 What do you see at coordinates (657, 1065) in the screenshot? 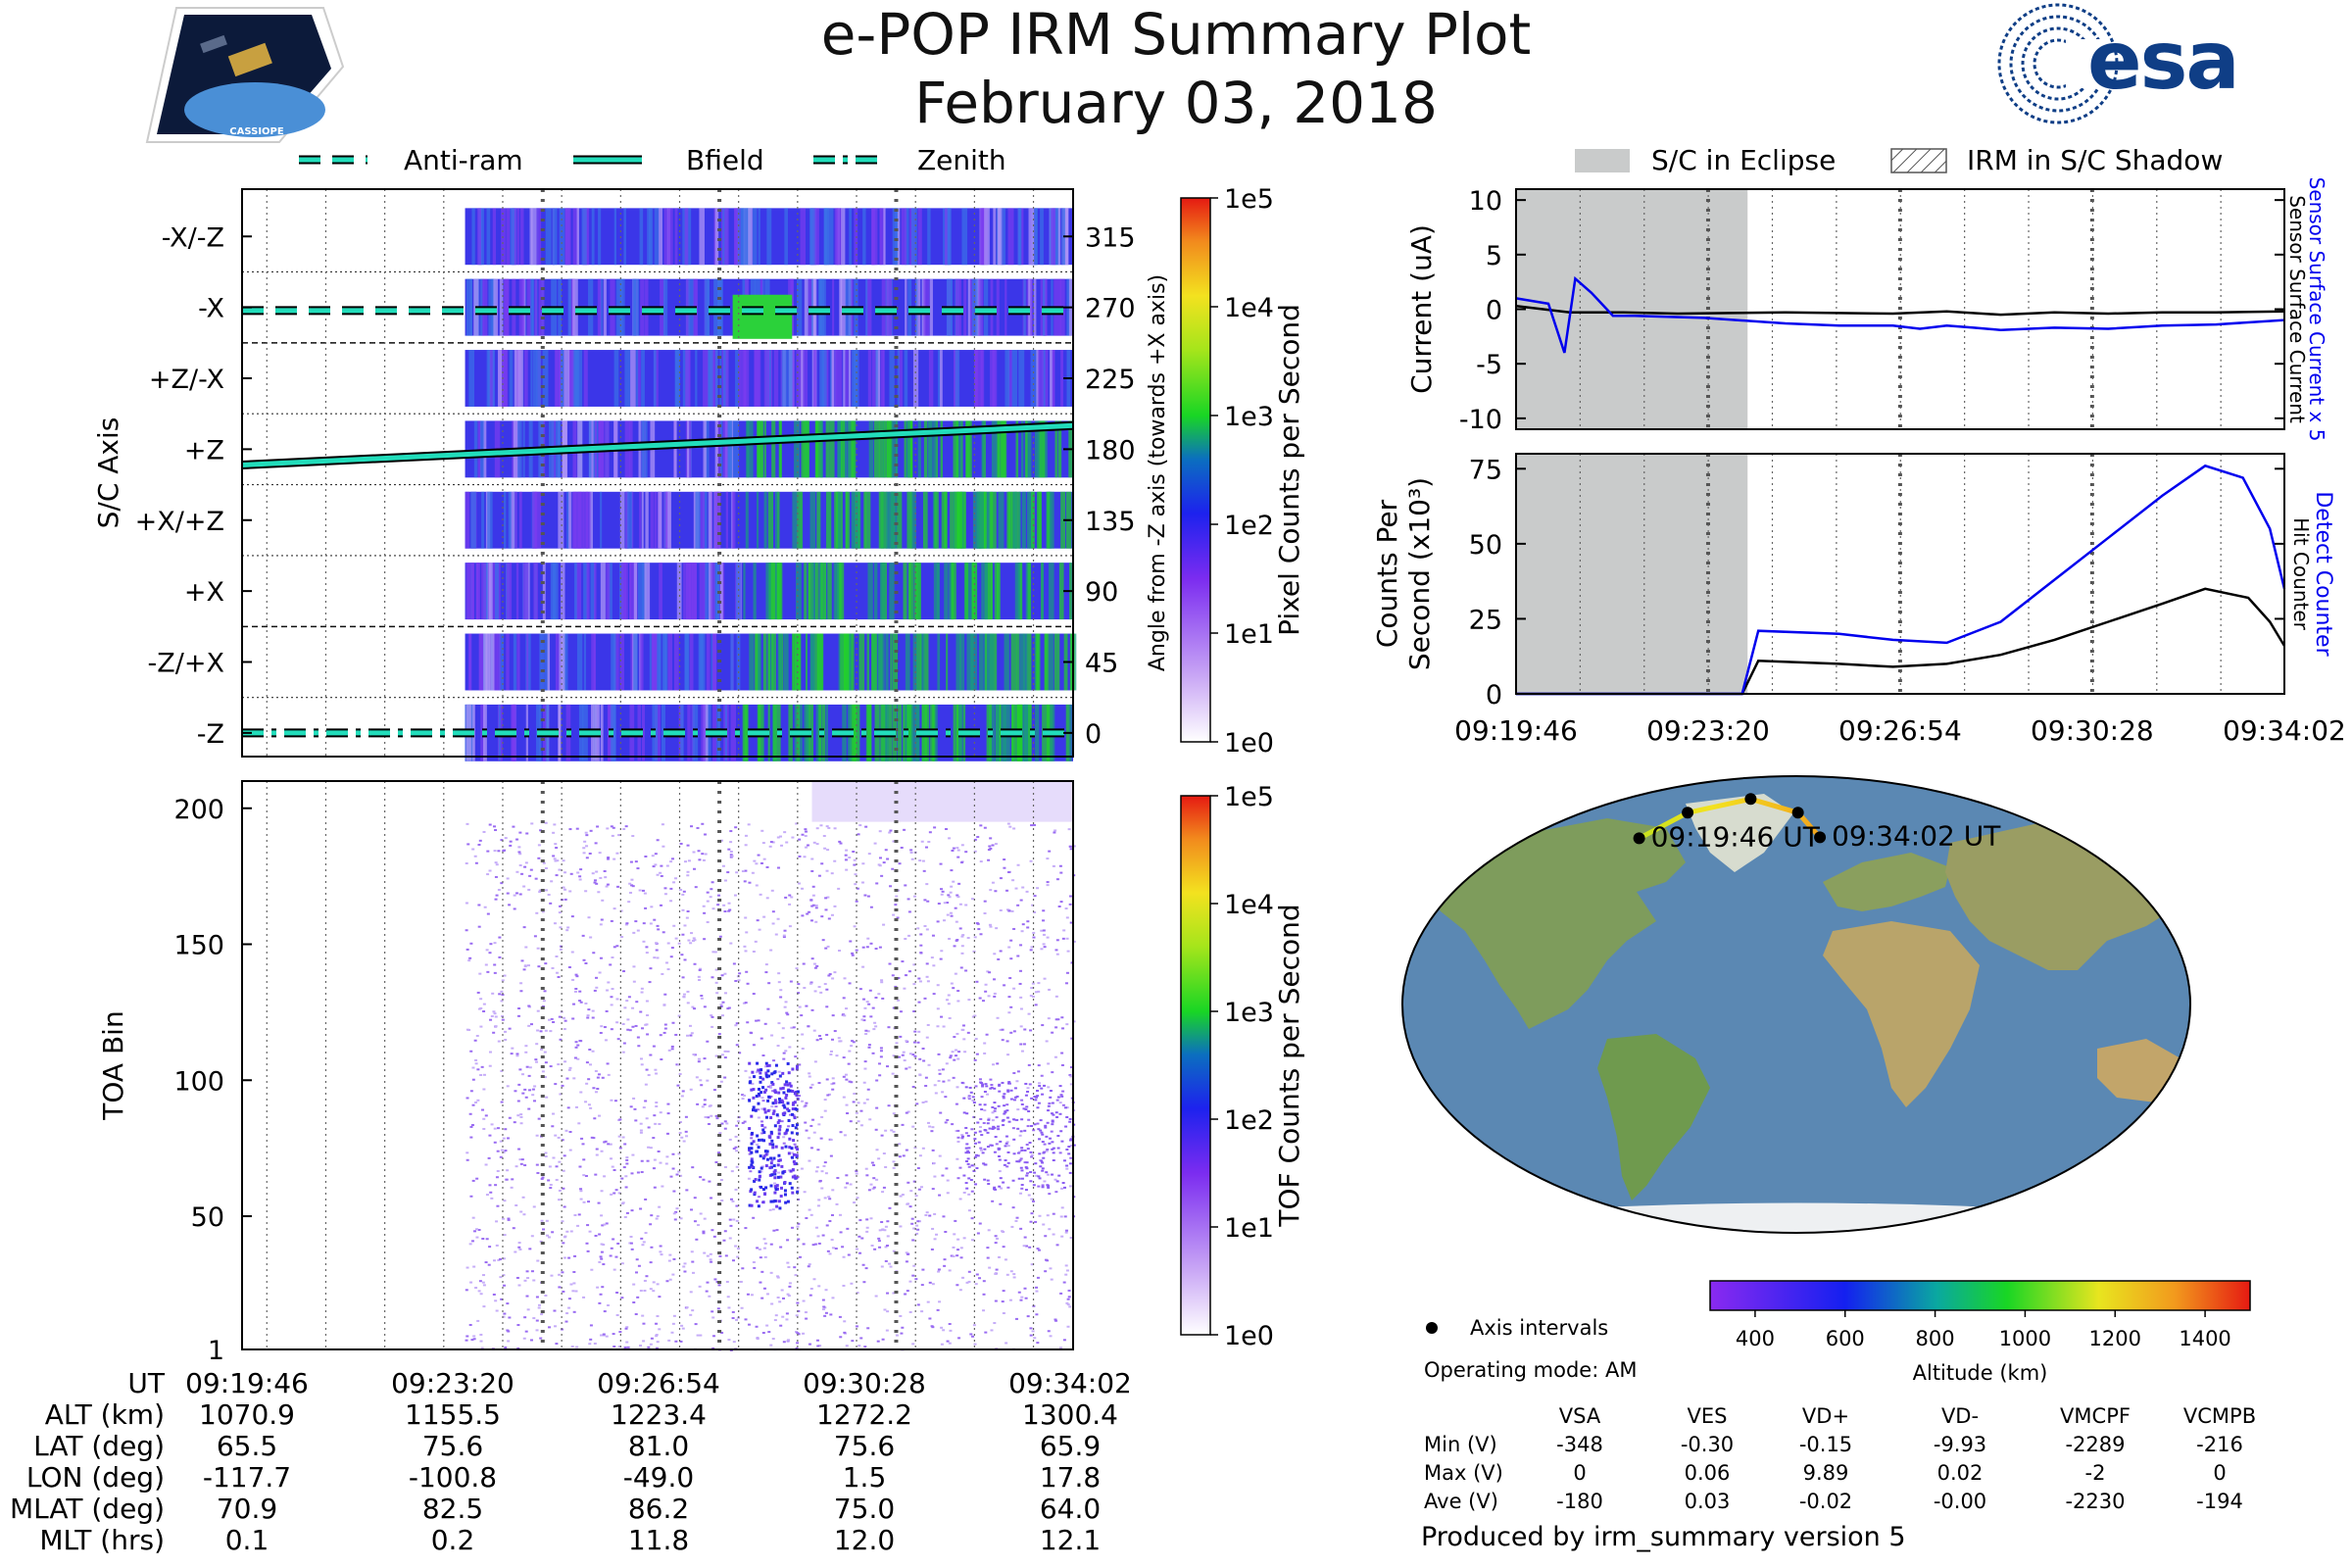
I see `panel-frame` at bounding box center [657, 1065].